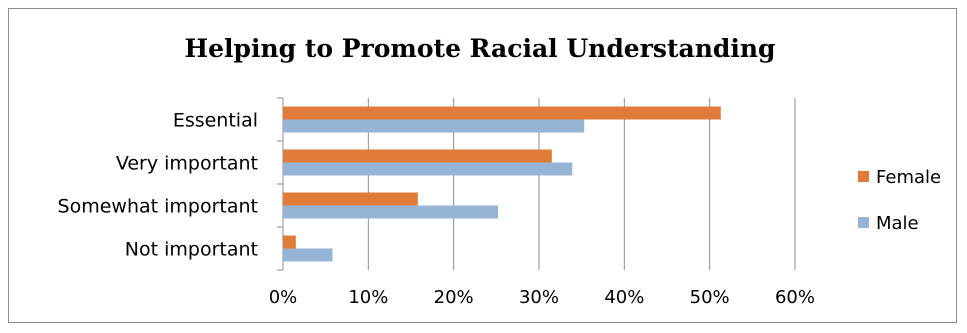 The image size is (967, 333). Describe the element at coordinates (158, 207) in the screenshot. I see `category-label: Somewhat important` at that location.